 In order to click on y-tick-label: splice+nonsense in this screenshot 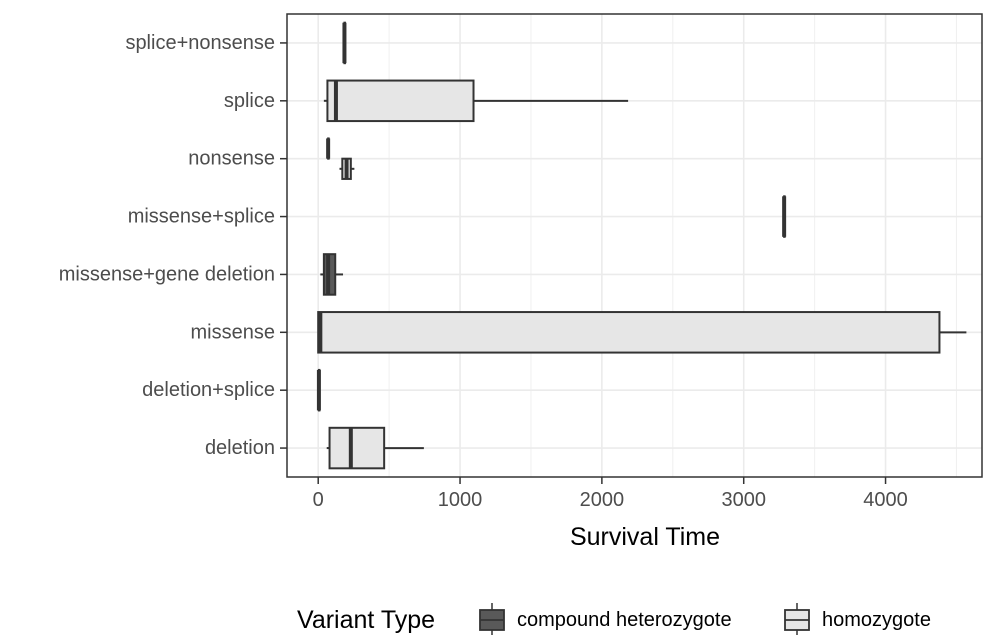, I will do `click(200, 43)`.